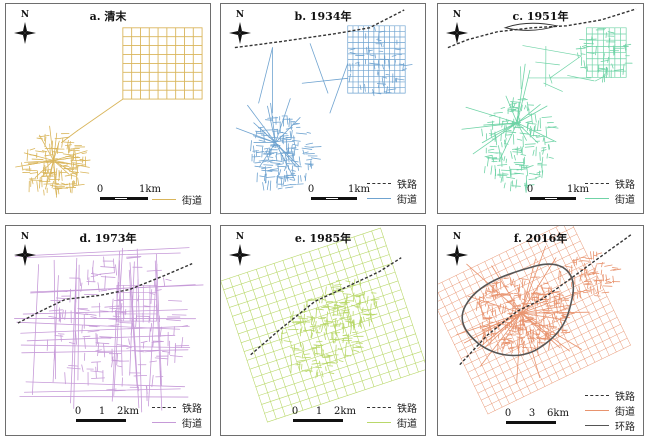 The image size is (650, 439). Describe the element at coordinates (323, 325) in the screenshot. I see `street-map-1985` at that location.